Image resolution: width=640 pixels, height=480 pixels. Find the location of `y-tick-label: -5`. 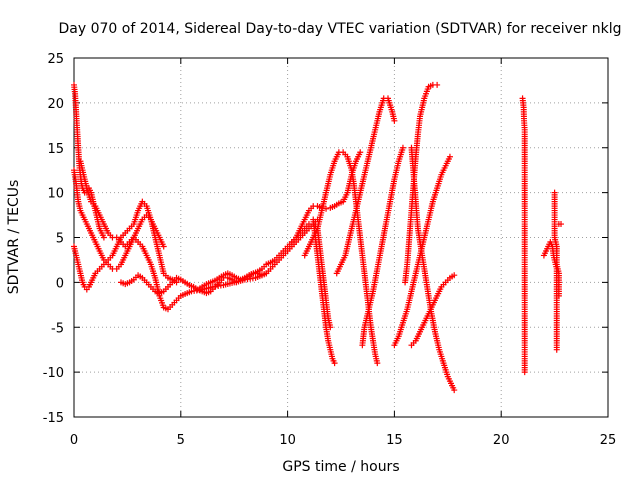

y-tick-label: -5 is located at coordinates (57, 328).